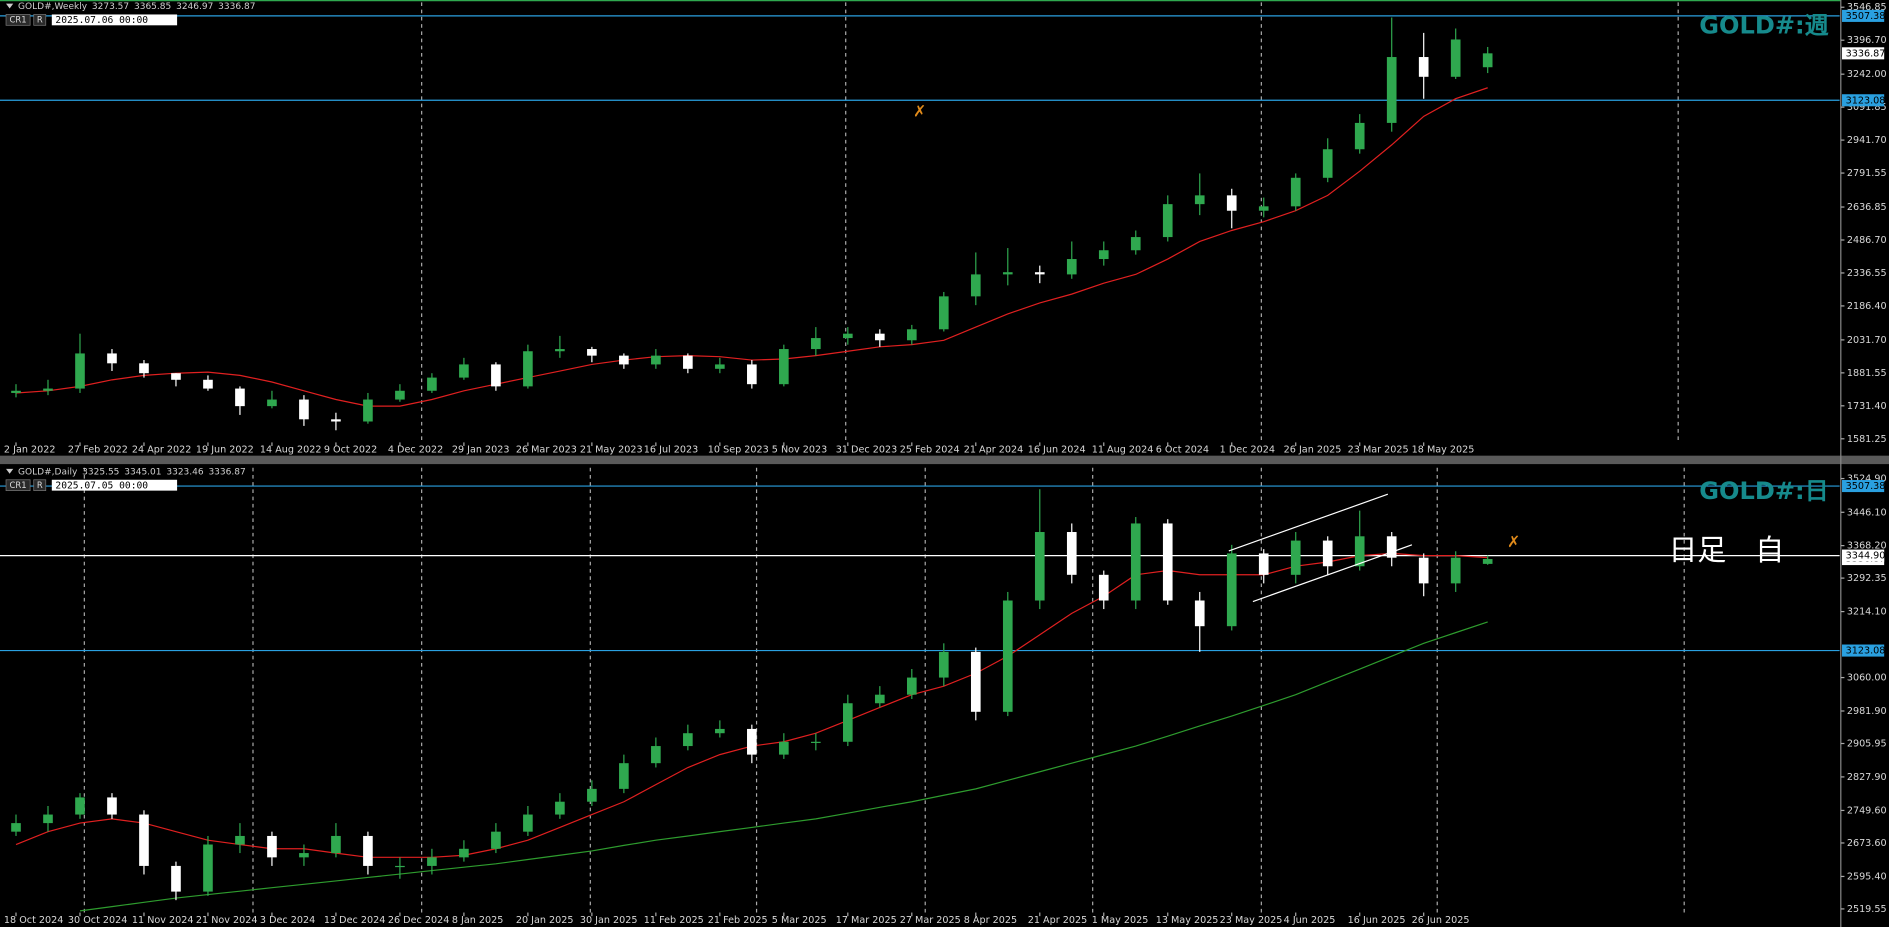 The image size is (1889, 927). Describe the element at coordinates (1310, 920) in the screenshot. I see `x-tick-label: 4 Jun 2025` at that location.